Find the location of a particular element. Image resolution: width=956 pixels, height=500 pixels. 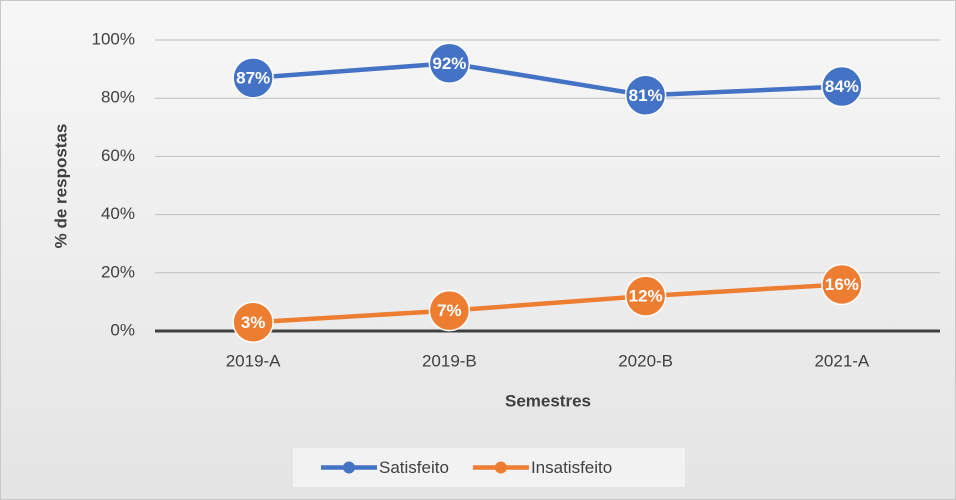

data-label: 3% is located at coordinates (253, 322).